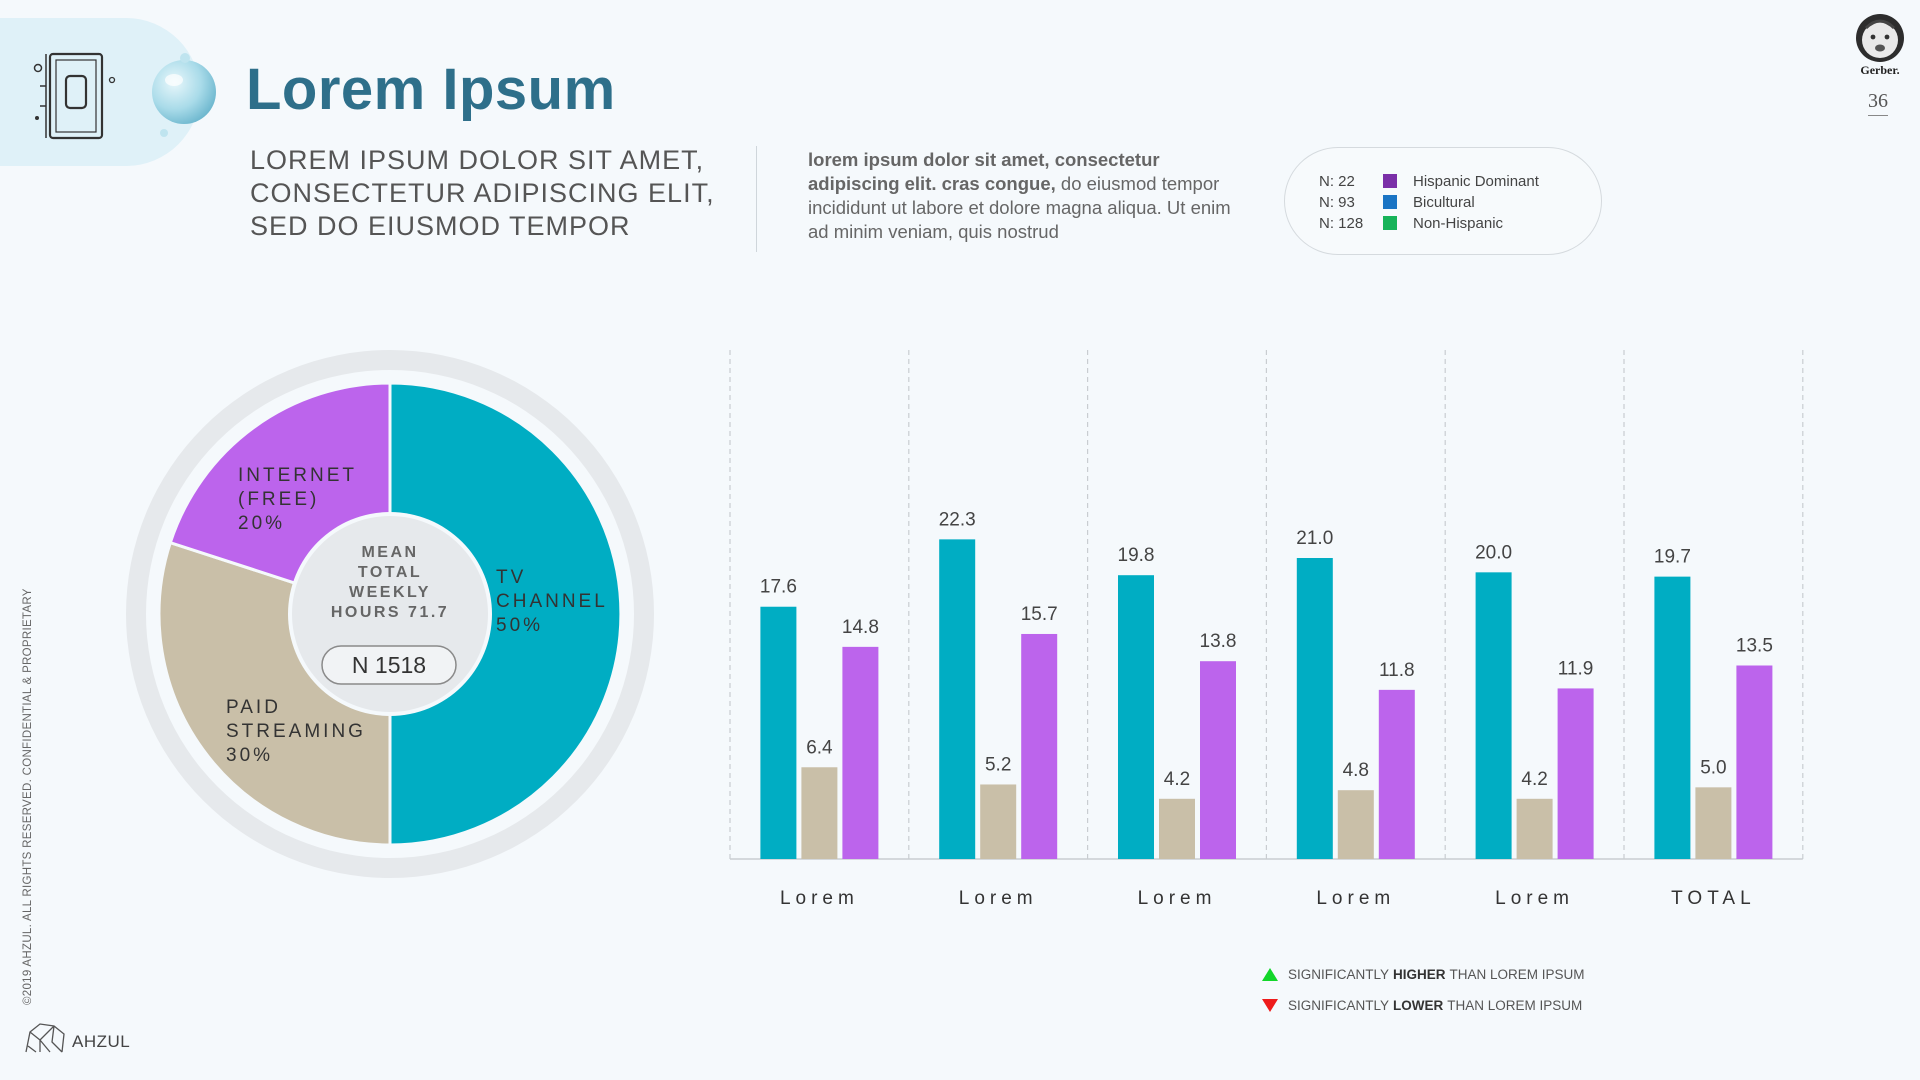 The width and height of the screenshot is (1920, 1080). I want to click on bar-value-label: 15.7, so click(1039, 614).